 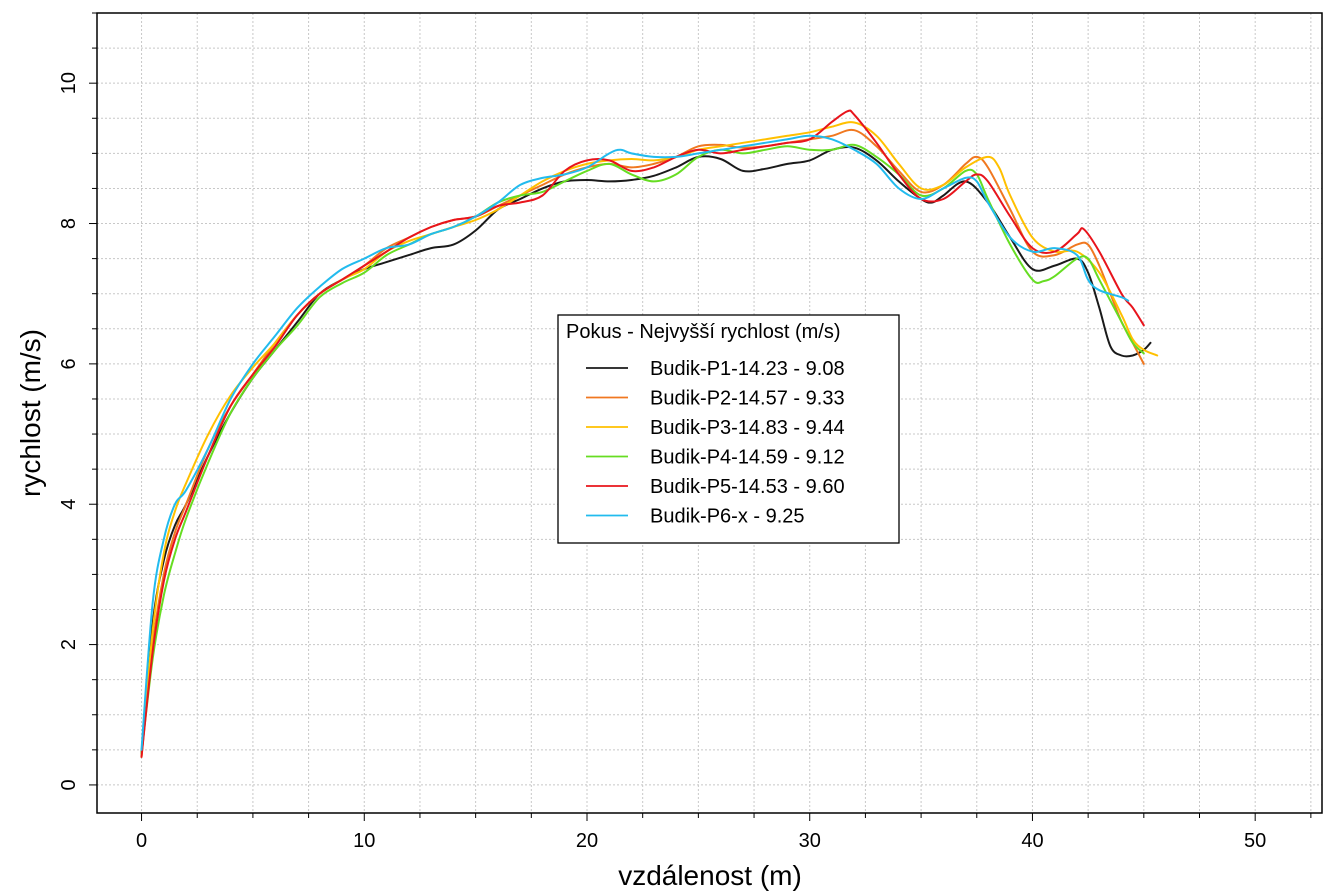 I want to click on legend-box, so click(x=728, y=429).